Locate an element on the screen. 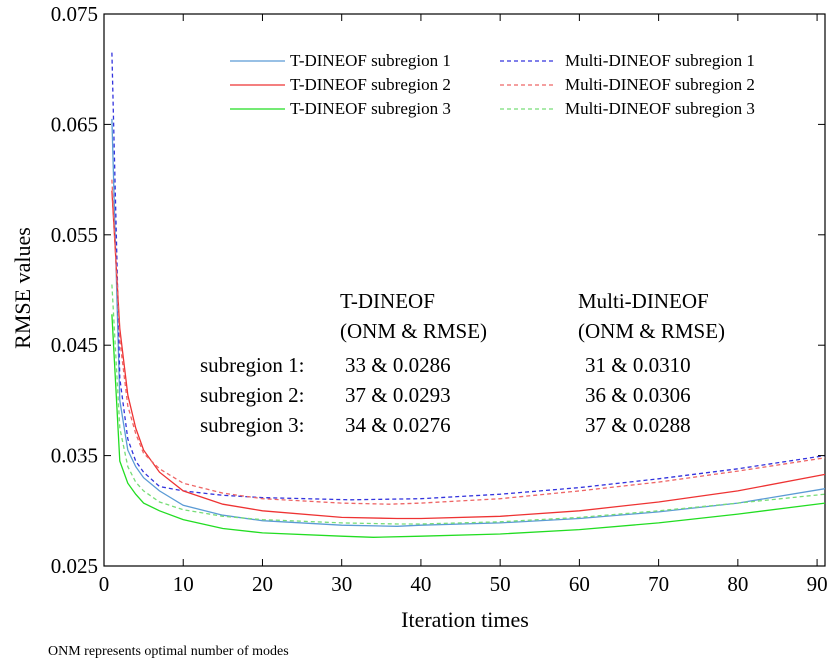 This screenshot has width=832, height=663. annotation-row-m-value: 37 & 0.0288 is located at coordinates (638, 425).